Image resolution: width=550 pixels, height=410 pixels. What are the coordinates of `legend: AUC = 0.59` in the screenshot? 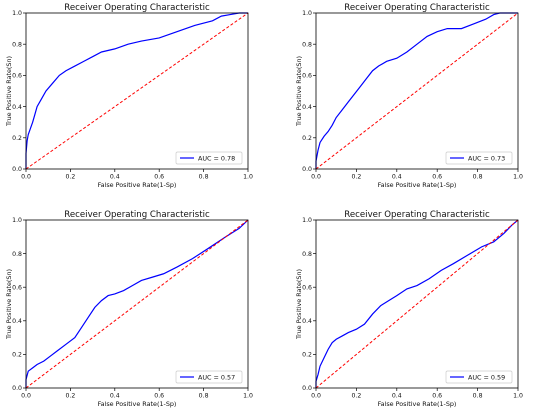 It's located at (479, 377).